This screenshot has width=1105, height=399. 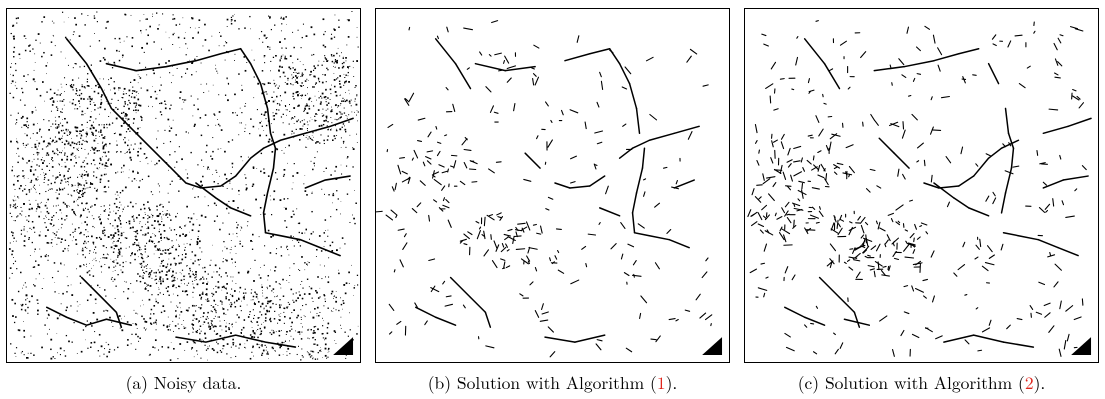 What do you see at coordinates (661, 382) in the screenshot?
I see `algorithm-reference-link: 1` at bounding box center [661, 382].